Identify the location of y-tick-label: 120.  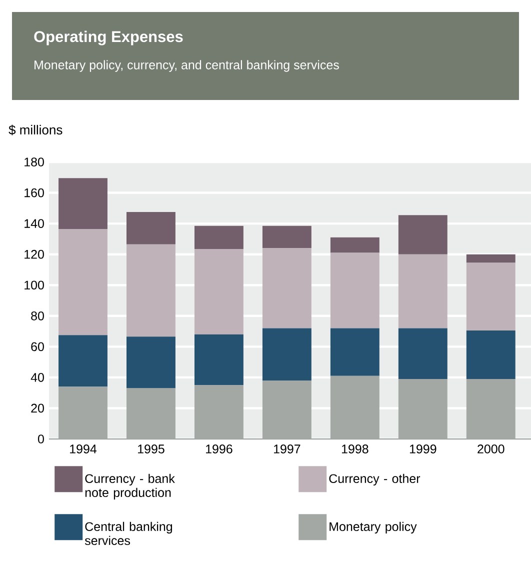
(34, 254).